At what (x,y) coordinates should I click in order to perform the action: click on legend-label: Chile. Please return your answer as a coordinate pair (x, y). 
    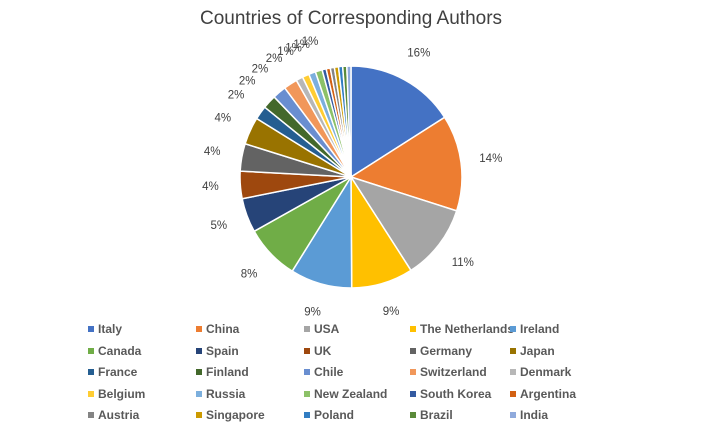
    Looking at the image, I should click on (329, 372).